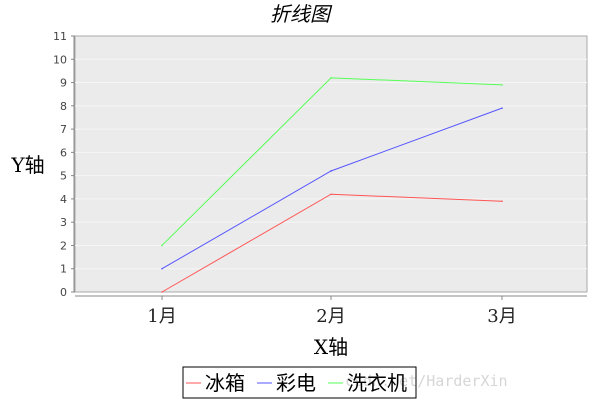 The height and width of the screenshot is (400, 600). I want to click on y-tick-label: 10, so click(60, 59).